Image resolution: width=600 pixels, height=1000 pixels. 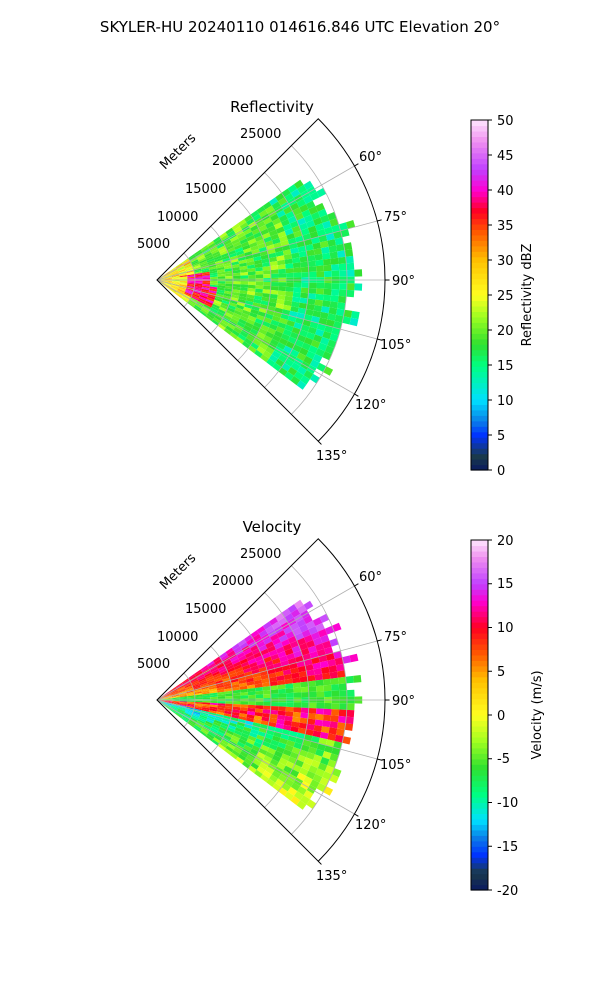 What do you see at coordinates (356, 395) in the screenshot?
I see `azimuth-tick-mark` at bounding box center [356, 395].